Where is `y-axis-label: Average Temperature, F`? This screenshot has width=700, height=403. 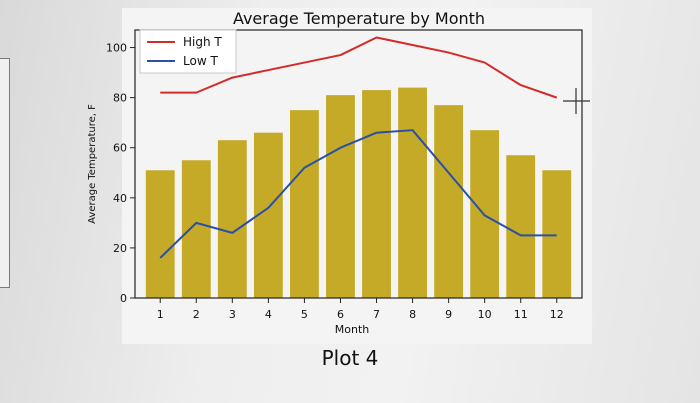
y-axis-label: Average Temperature, F is located at coordinates (92, 164).